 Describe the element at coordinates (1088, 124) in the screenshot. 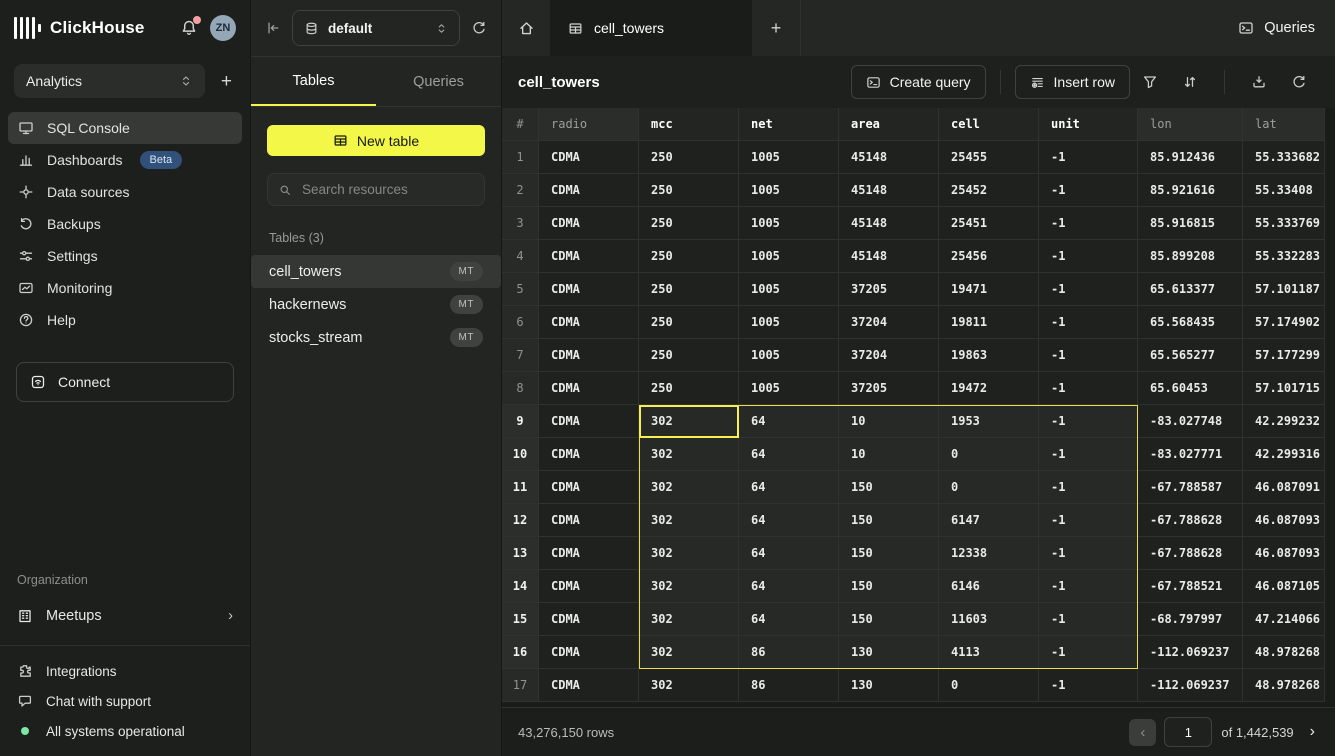

I see `column-header-unit: unit` at that location.